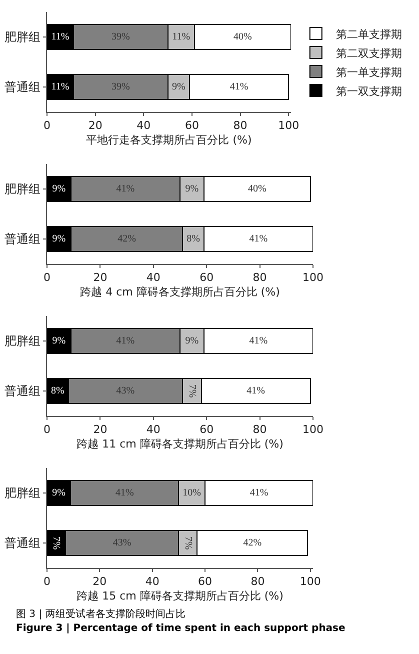 This screenshot has width=419, height=654. What do you see at coordinates (180, 291) in the screenshot?
I see `x-axis-title: 跨越 4 cm 障碍各支撑期所占百分比 (%)` at bounding box center [180, 291].